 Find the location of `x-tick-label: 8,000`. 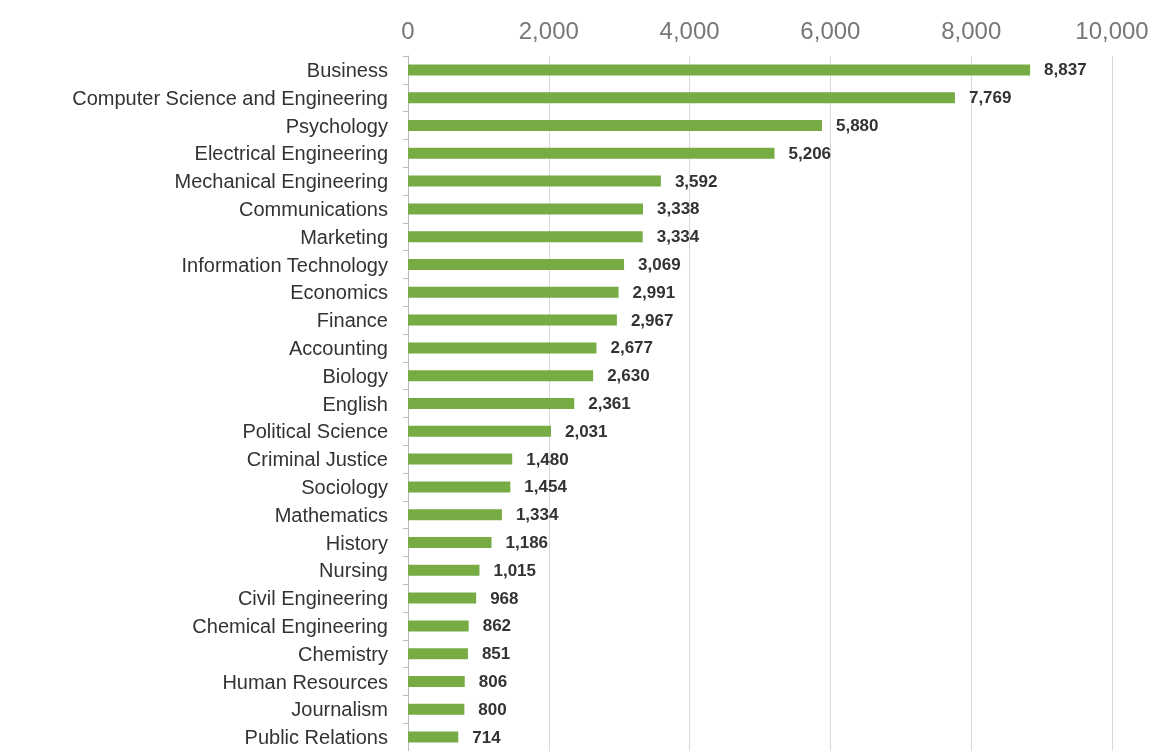

x-tick-label: 8,000 is located at coordinates (971, 30).